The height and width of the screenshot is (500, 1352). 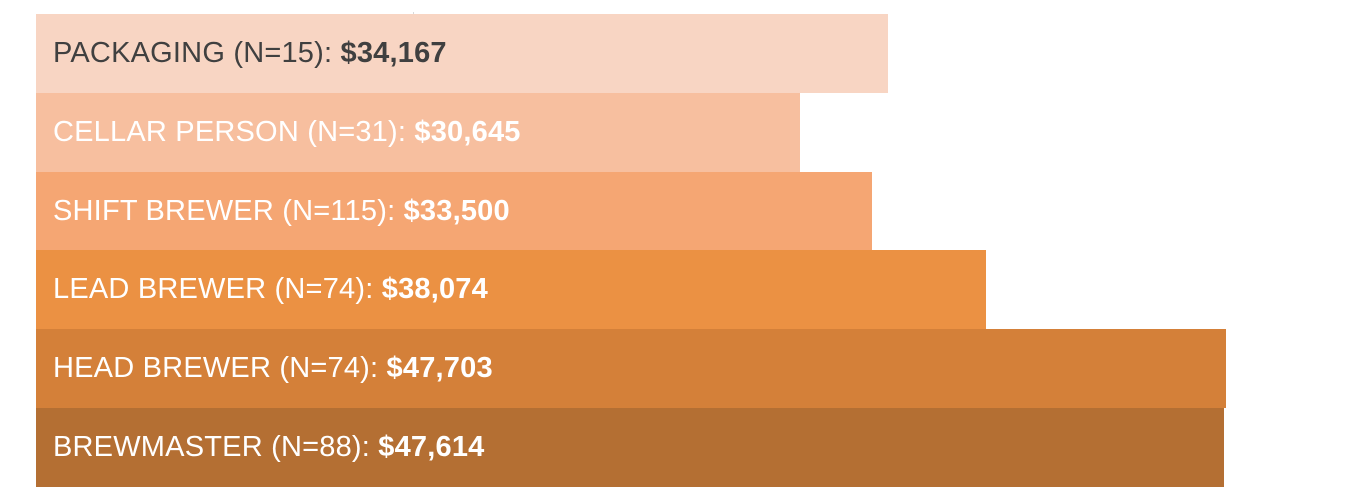 What do you see at coordinates (225, 132) in the screenshot?
I see `category-label: CELLAR PERSON (N=31)` at bounding box center [225, 132].